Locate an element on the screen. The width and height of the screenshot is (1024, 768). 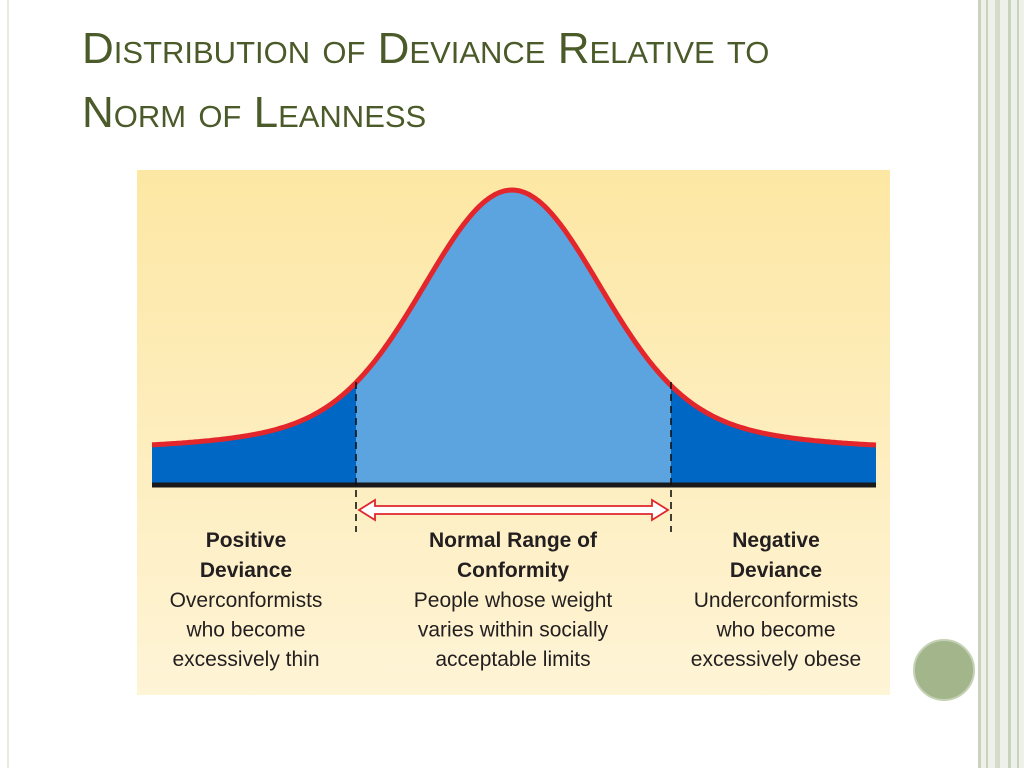
section-heading: Normal Range of is located at coordinates (513, 540).